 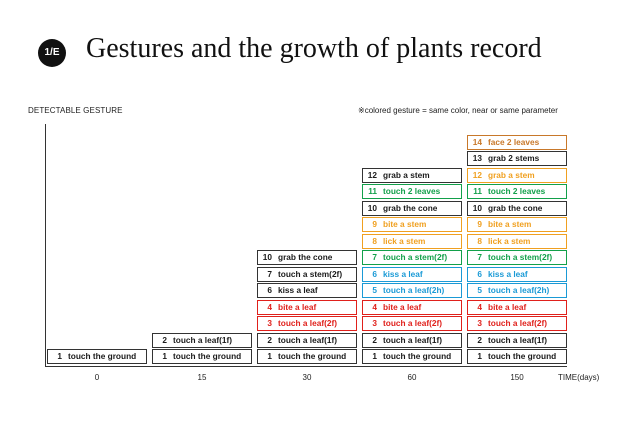 I want to click on page-title: Gestures and the growth of plants record, so click(x=314, y=48).